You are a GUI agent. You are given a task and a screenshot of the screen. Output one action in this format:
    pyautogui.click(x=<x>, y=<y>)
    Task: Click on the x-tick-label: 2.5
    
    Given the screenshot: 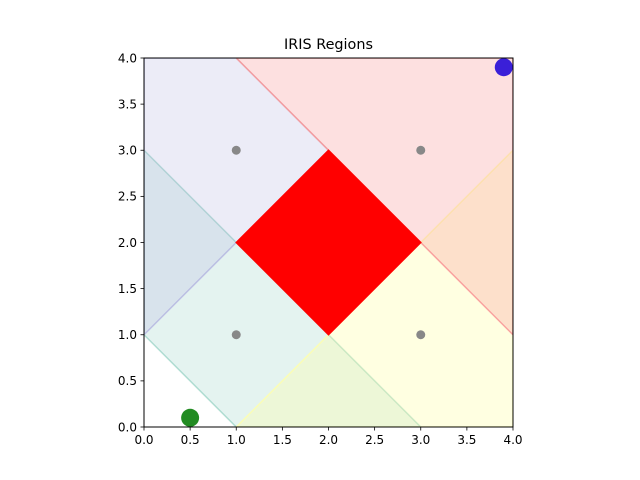 What is the action you would take?
    pyautogui.click(x=374, y=440)
    